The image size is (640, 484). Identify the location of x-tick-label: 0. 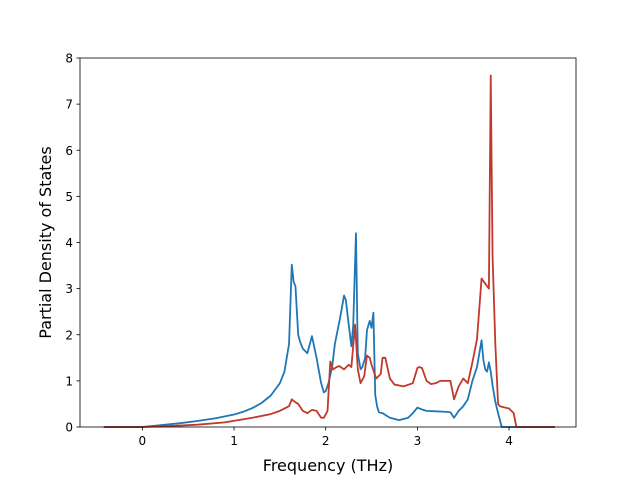
(143, 441).